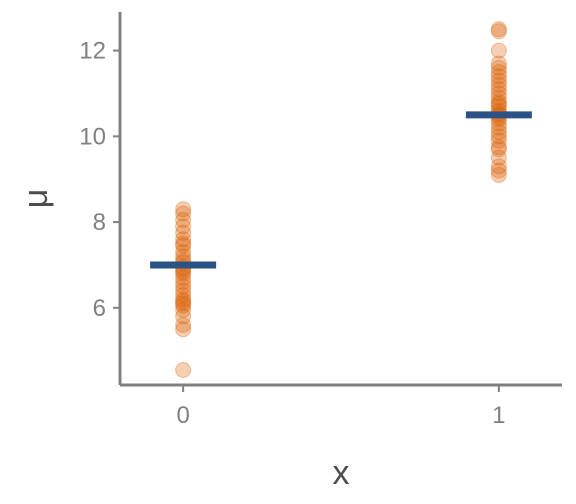 The width and height of the screenshot is (576, 504). What do you see at coordinates (92, 136) in the screenshot?
I see `y-tick-label: 10` at bounding box center [92, 136].